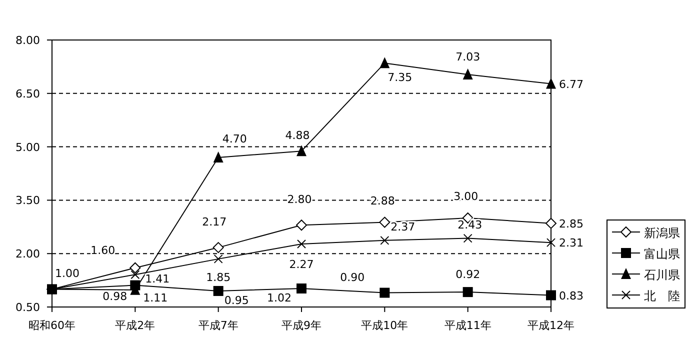 The height and width of the screenshot is (350, 700). What do you see at coordinates (400, 77) in the screenshot?
I see `data-label: 7.35` at bounding box center [400, 77].